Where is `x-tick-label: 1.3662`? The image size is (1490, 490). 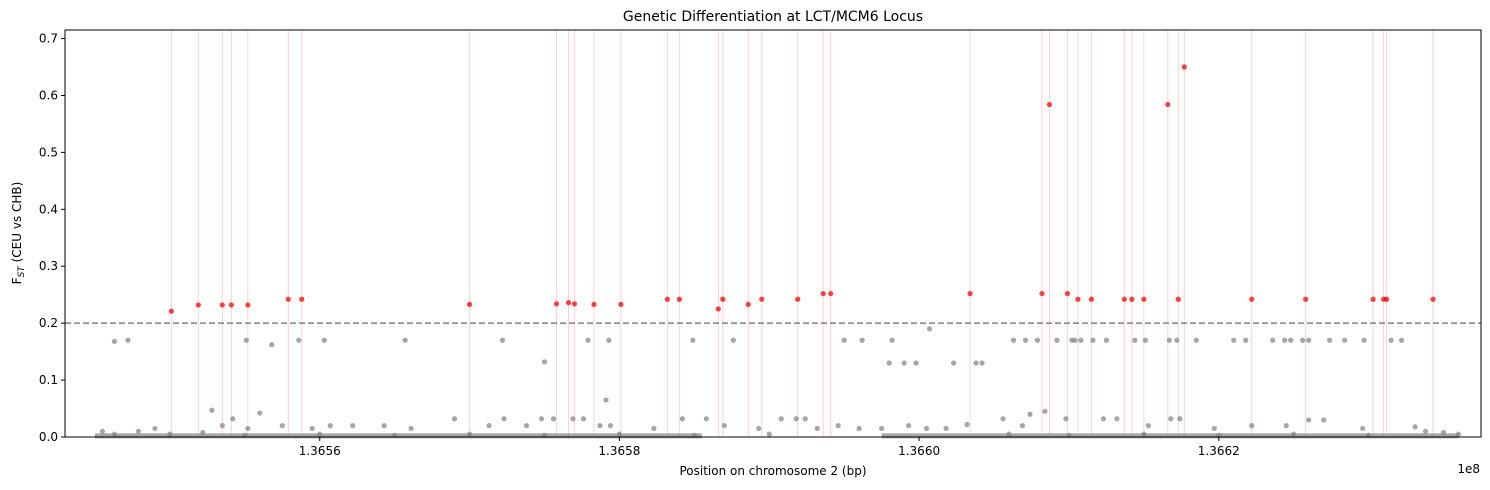
x-tick-label: 1.3662 is located at coordinates (1219, 451).